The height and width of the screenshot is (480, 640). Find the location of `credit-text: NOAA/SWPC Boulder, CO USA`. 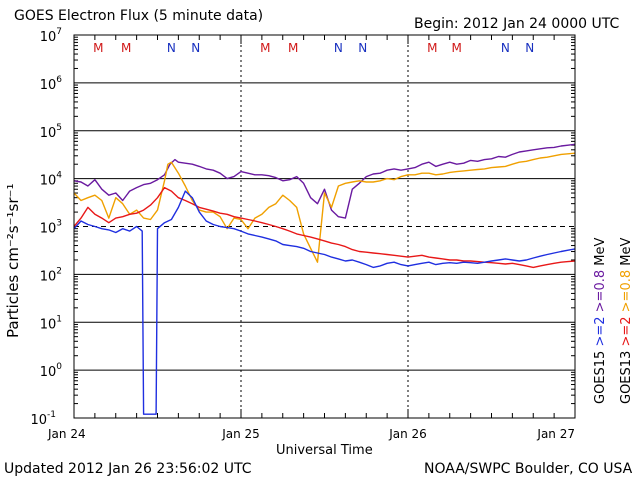

credit-text: NOAA/SWPC Boulder, CO USA is located at coordinates (528, 469).